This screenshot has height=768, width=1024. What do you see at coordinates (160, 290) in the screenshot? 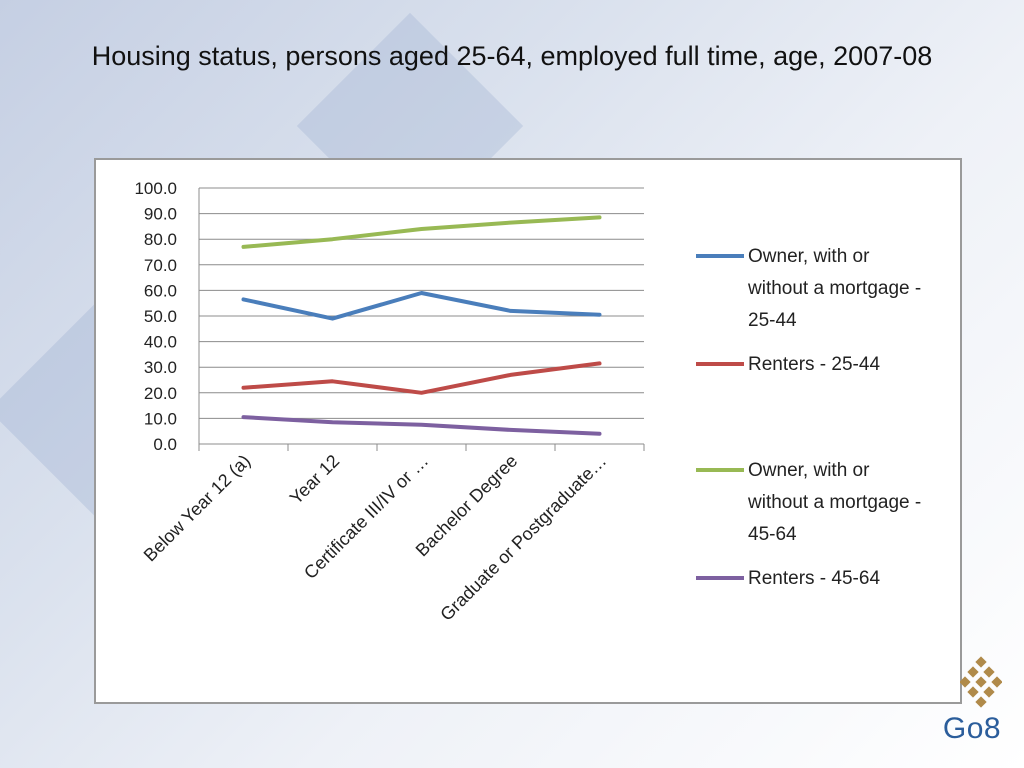
I see `y-tick-label: 60.0` at bounding box center [160, 290].